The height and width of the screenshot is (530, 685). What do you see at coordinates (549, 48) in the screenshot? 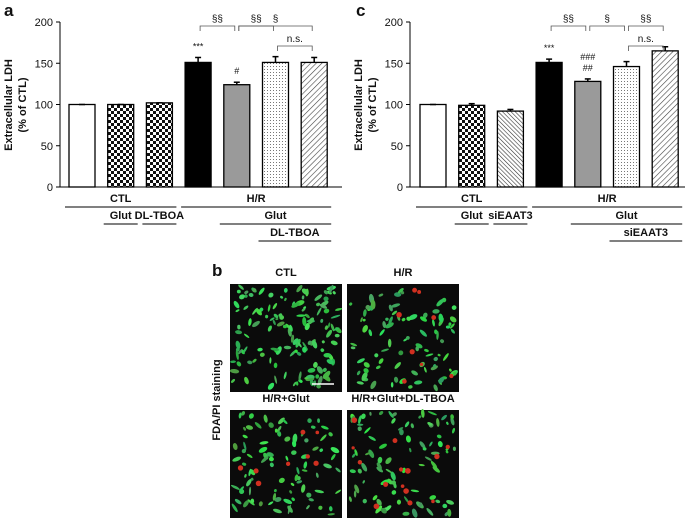
I see `significance-mark: ***` at bounding box center [549, 48].